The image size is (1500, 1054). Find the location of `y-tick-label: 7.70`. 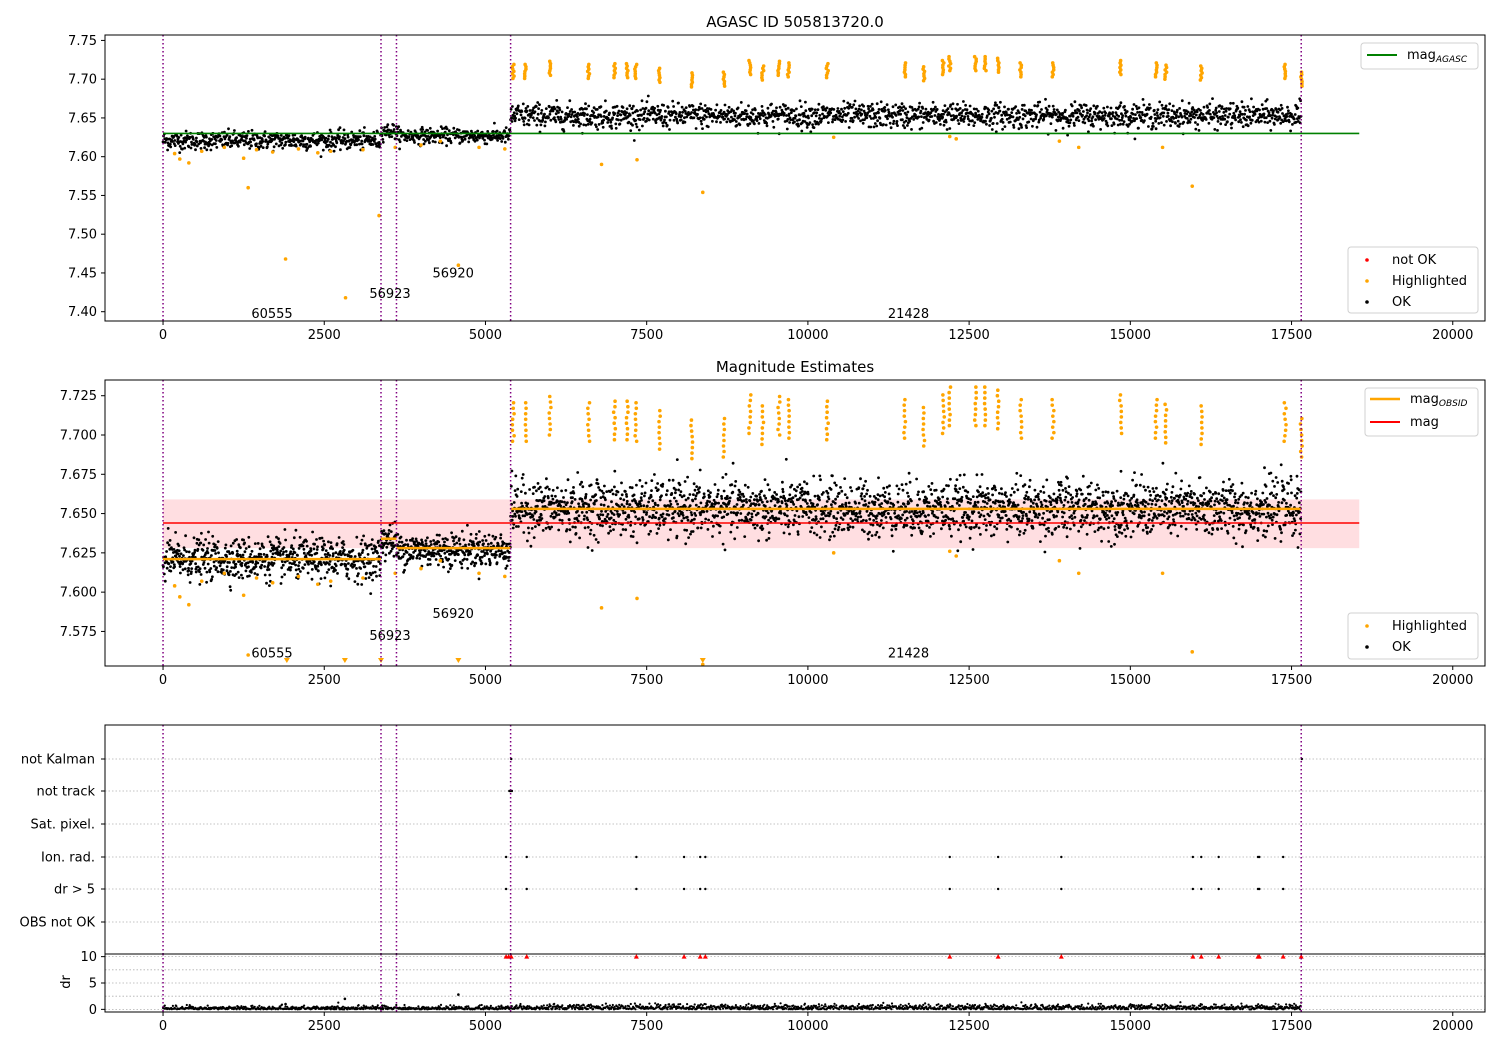

y-tick-label: 7.70 is located at coordinates (82, 80).